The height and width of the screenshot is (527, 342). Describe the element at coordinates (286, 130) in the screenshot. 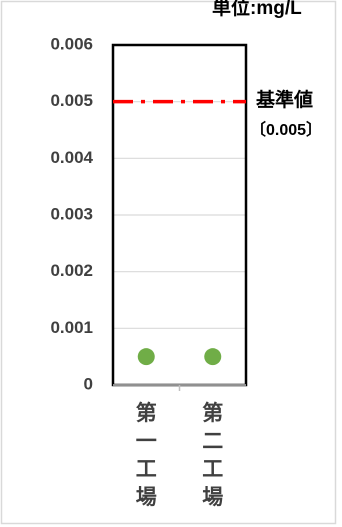

I see `reference-value-label: 〔0.005〕` at that location.